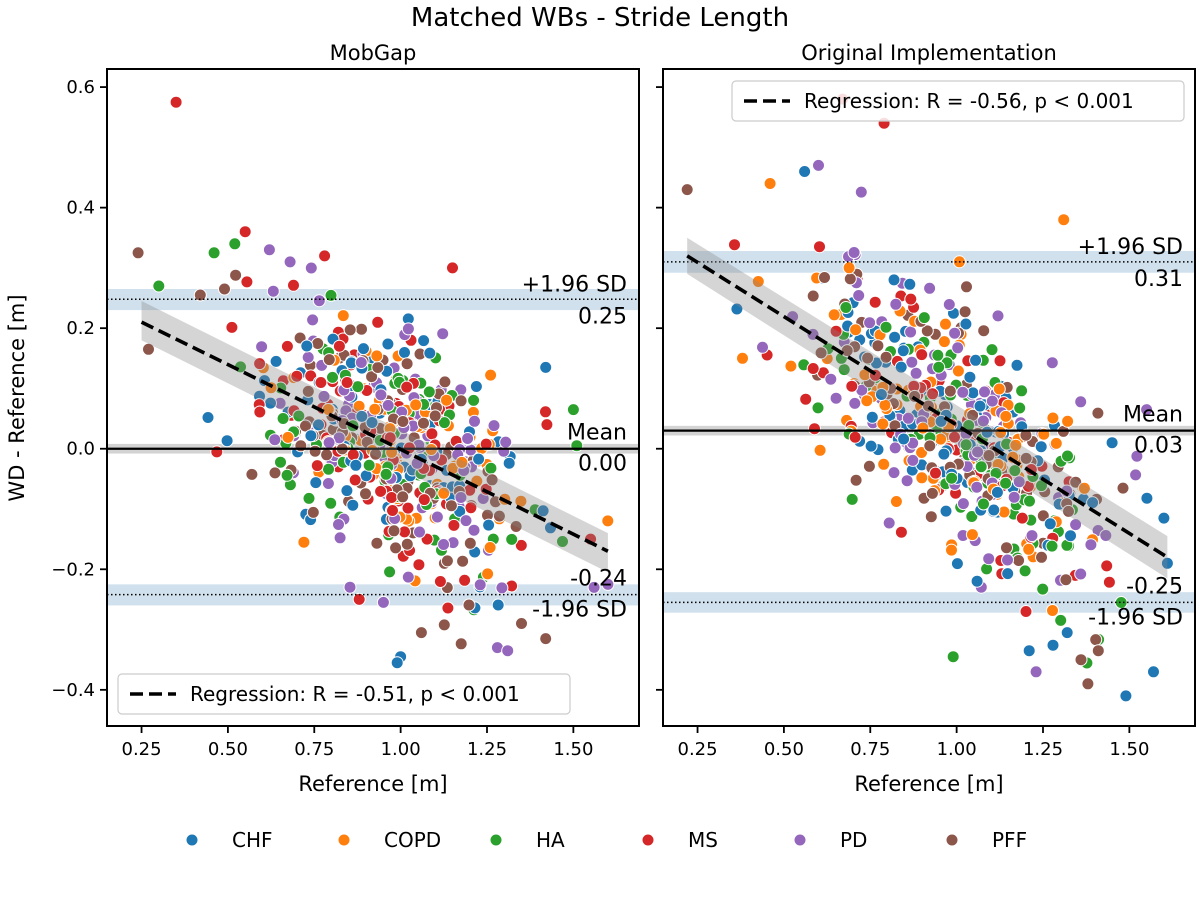 This screenshot has height=900, width=1200. What do you see at coordinates (80, 328) in the screenshot?
I see `y-tick-label: 0.2` at bounding box center [80, 328].